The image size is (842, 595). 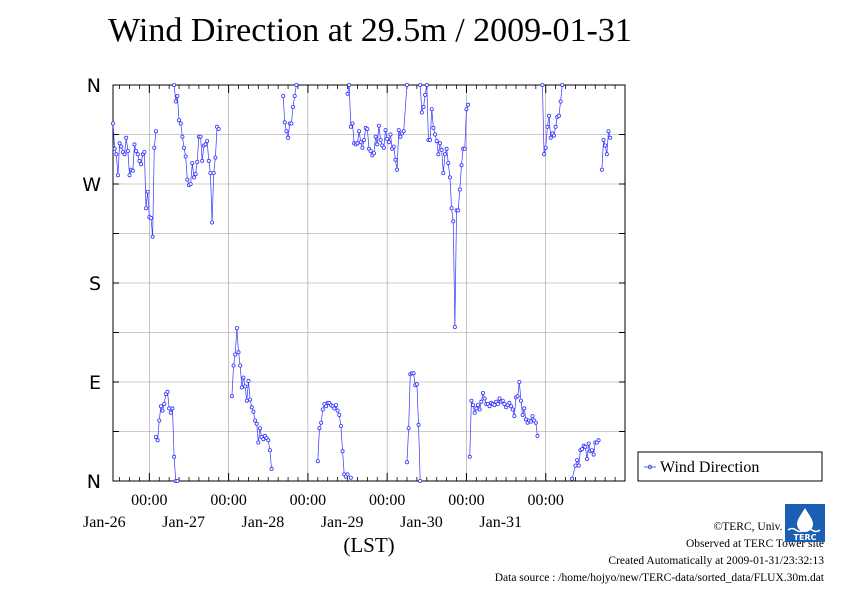 I want to click on legend-marker, so click(x=650, y=467).